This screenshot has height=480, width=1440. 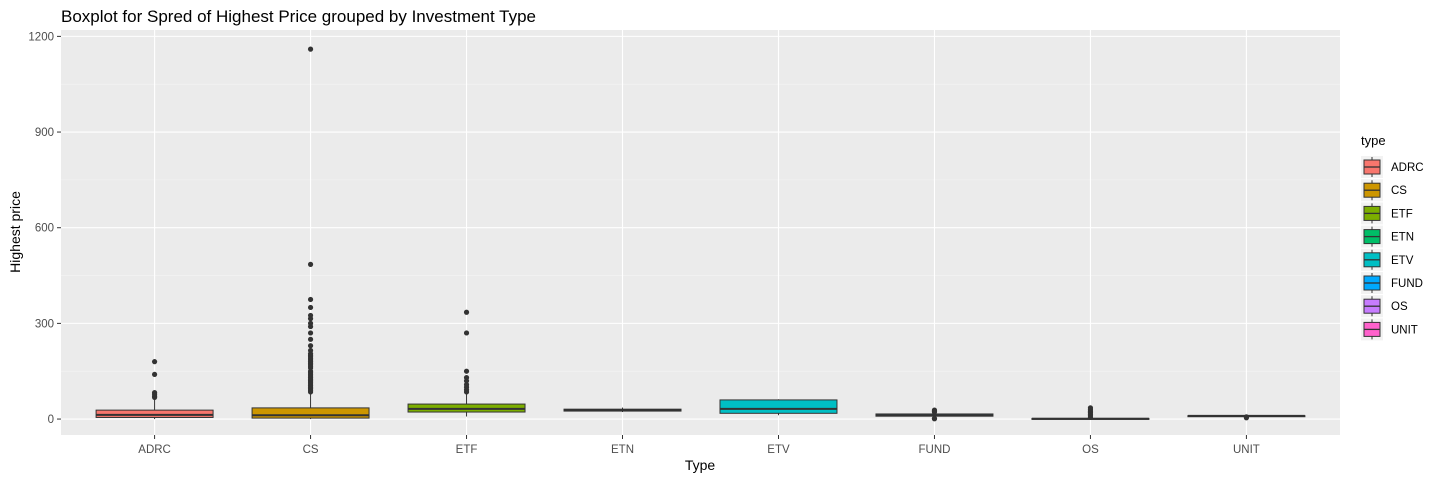 I want to click on legend: type ADRC CS ETF ETN ETV FUND OS UNIT, so click(x=1392, y=237).